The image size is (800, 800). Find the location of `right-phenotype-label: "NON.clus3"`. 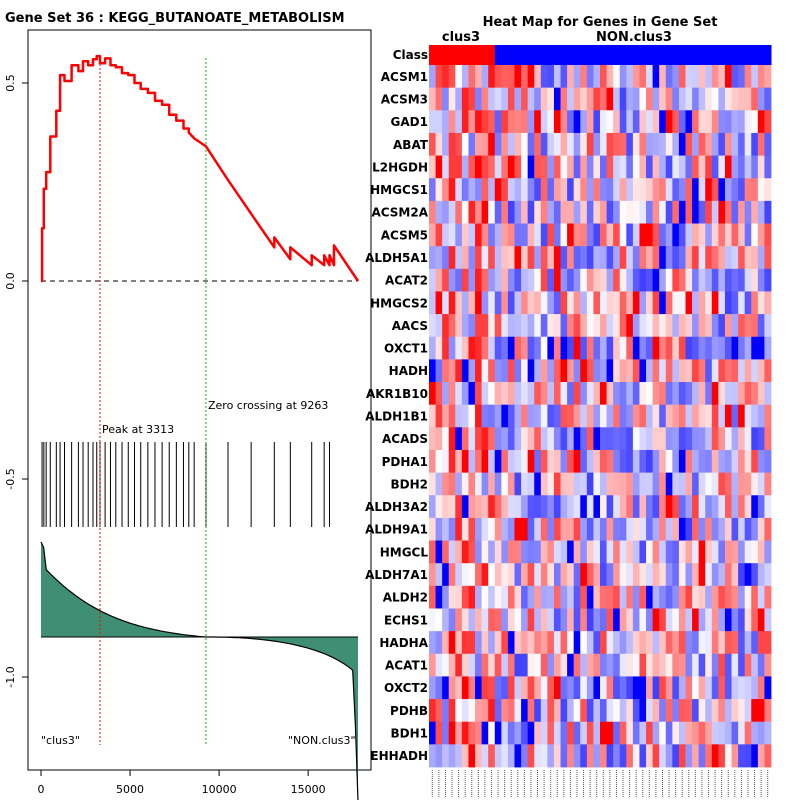

right-phenotype-label: "NON.clus3" is located at coordinates (322, 740).